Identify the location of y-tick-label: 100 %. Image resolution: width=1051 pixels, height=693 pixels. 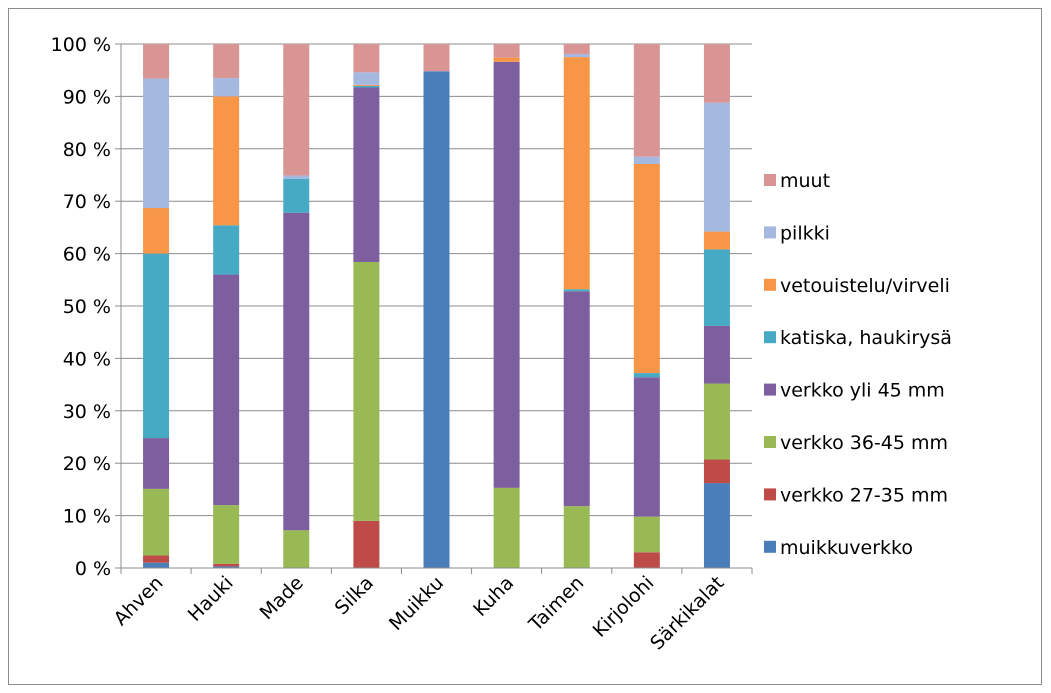
(81, 45).